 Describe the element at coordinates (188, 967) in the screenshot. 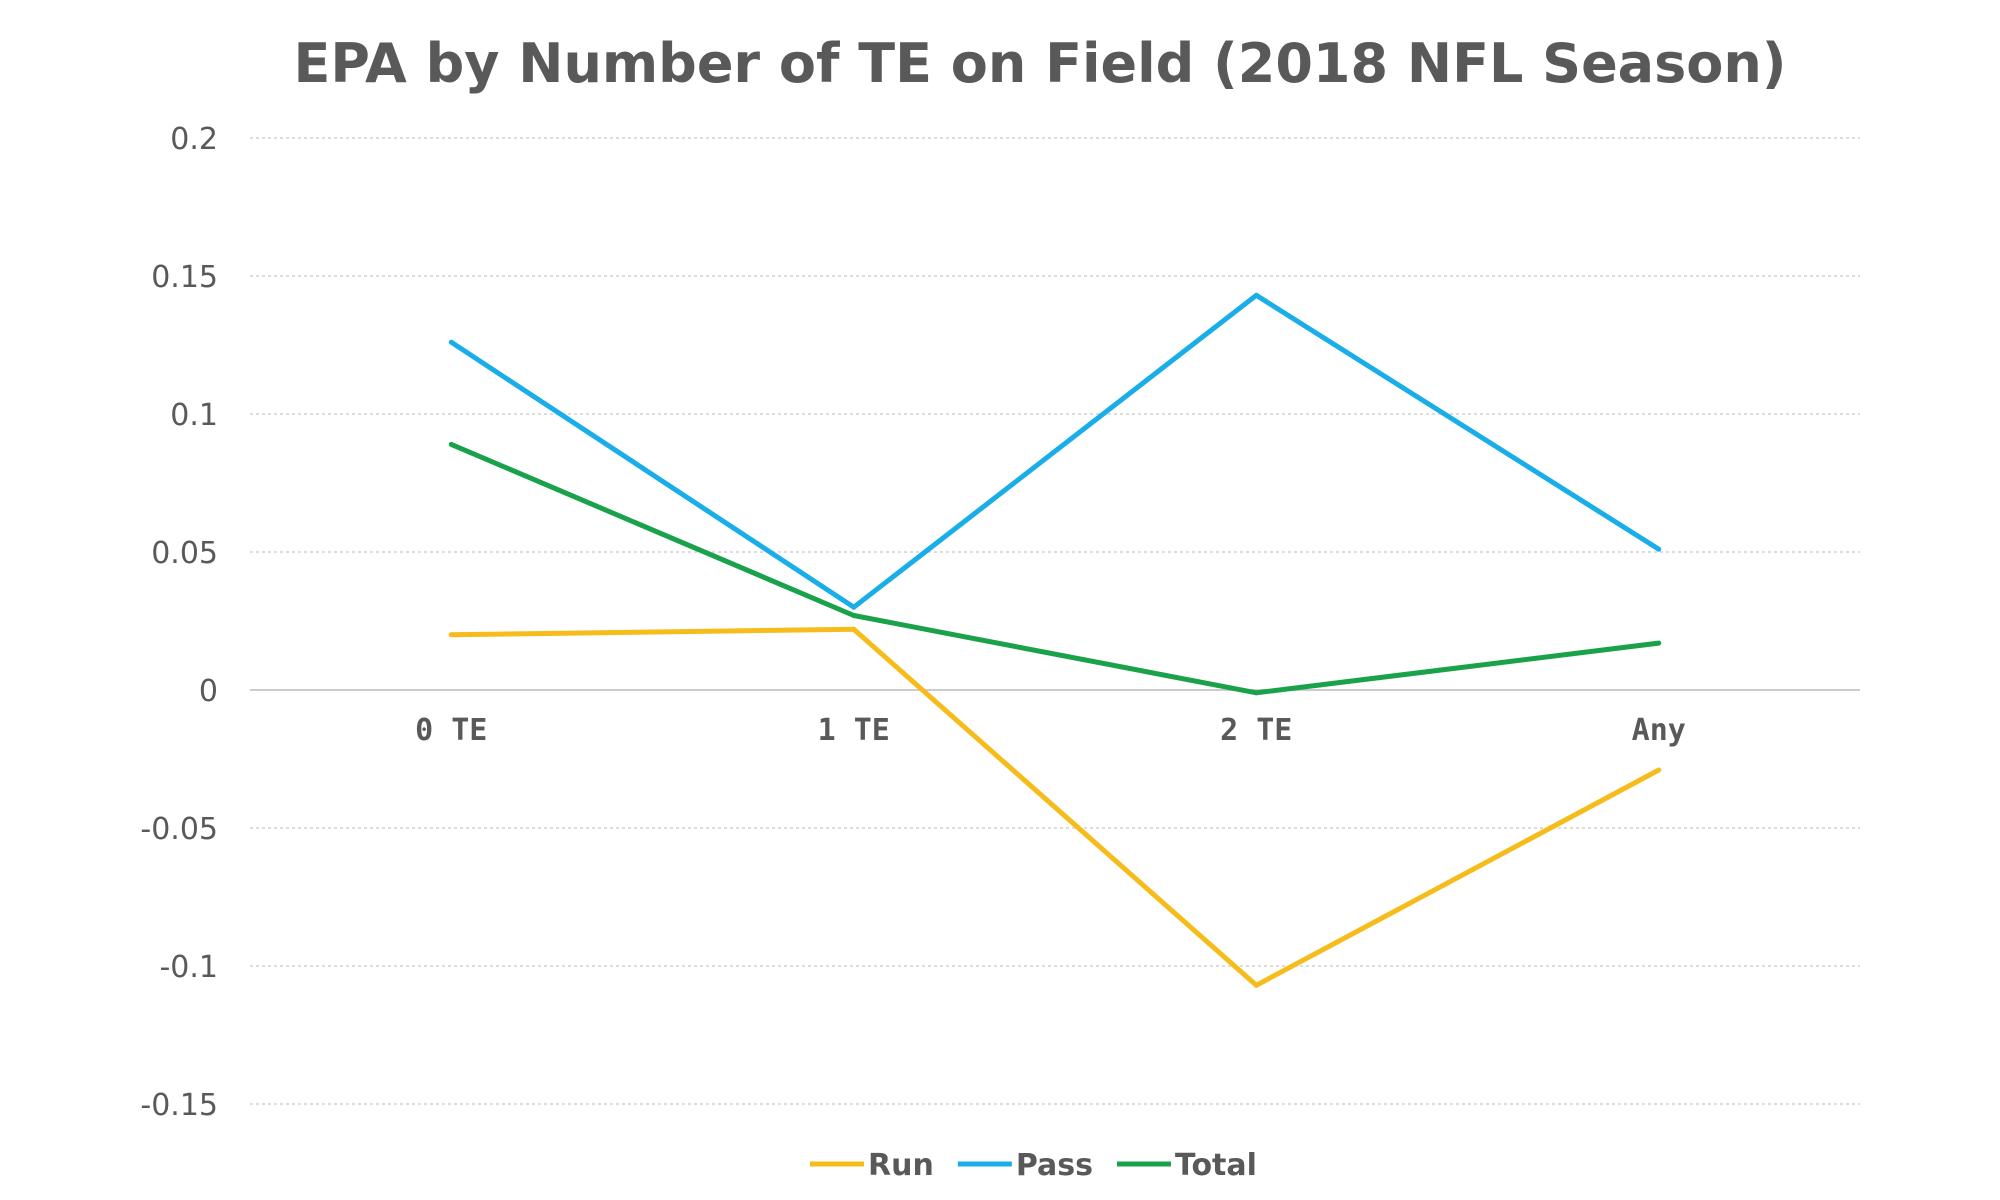

I see `y-tick-label: -0.1` at that location.